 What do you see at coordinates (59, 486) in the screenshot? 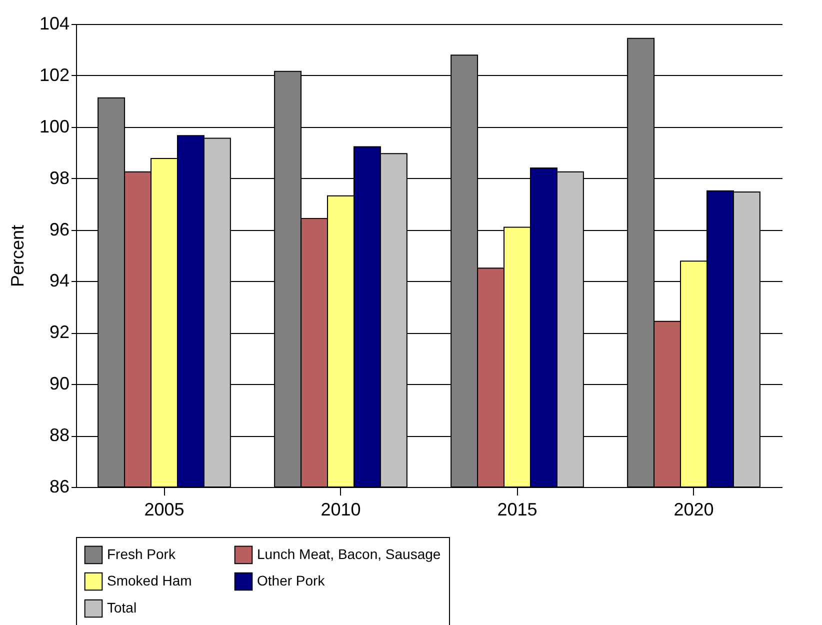
I see `y-tick-label: 86` at bounding box center [59, 486].